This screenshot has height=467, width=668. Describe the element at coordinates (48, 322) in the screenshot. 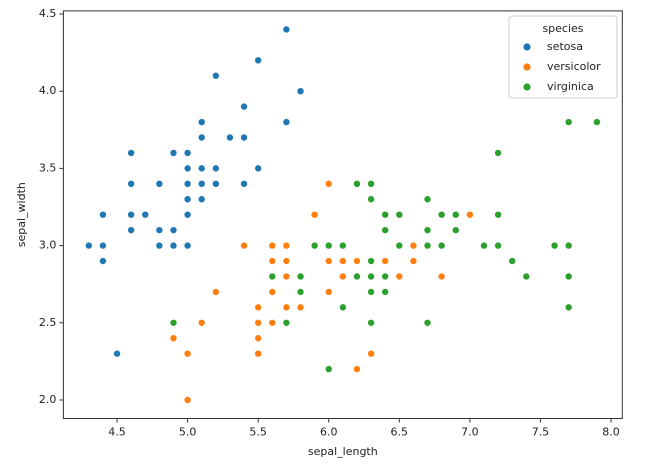

I see `y-tick-label: 2.5` at that location.